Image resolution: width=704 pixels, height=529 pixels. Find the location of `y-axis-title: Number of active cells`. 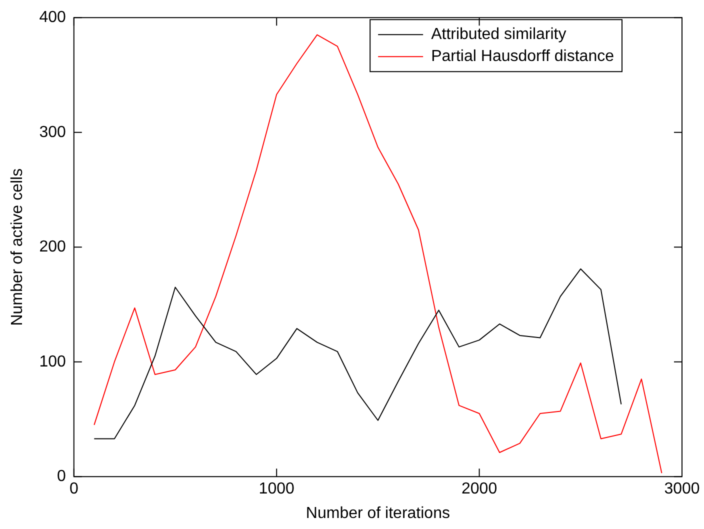

y-axis-title: Number of active cells is located at coordinates (17, 247).